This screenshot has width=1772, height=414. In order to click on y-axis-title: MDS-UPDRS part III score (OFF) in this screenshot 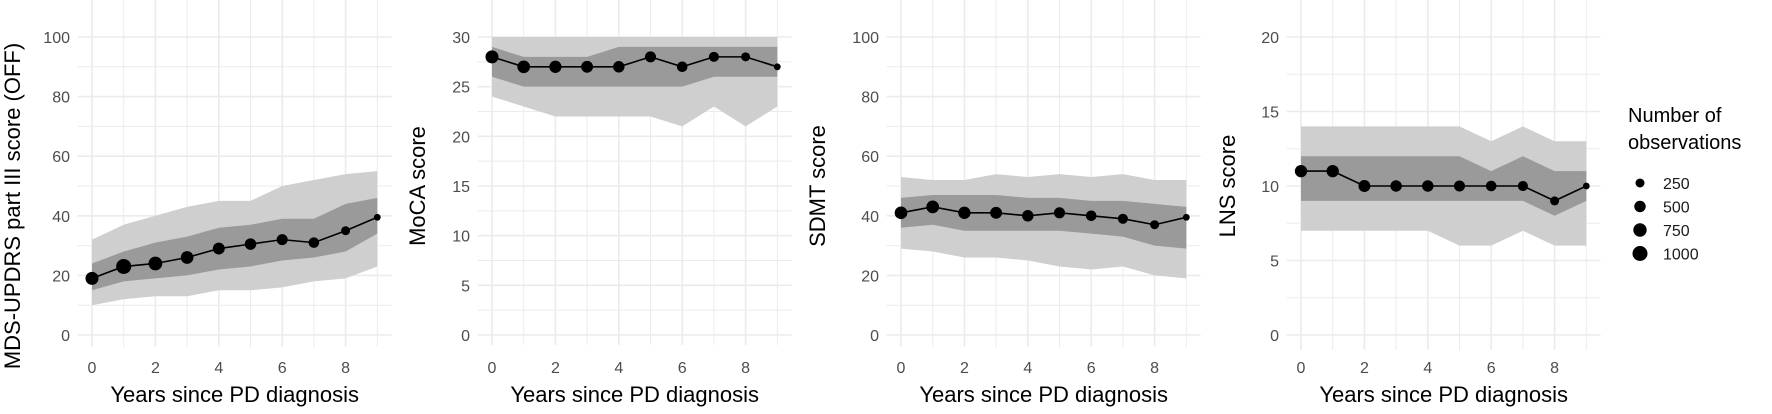, I will do `click(12, 206)`.